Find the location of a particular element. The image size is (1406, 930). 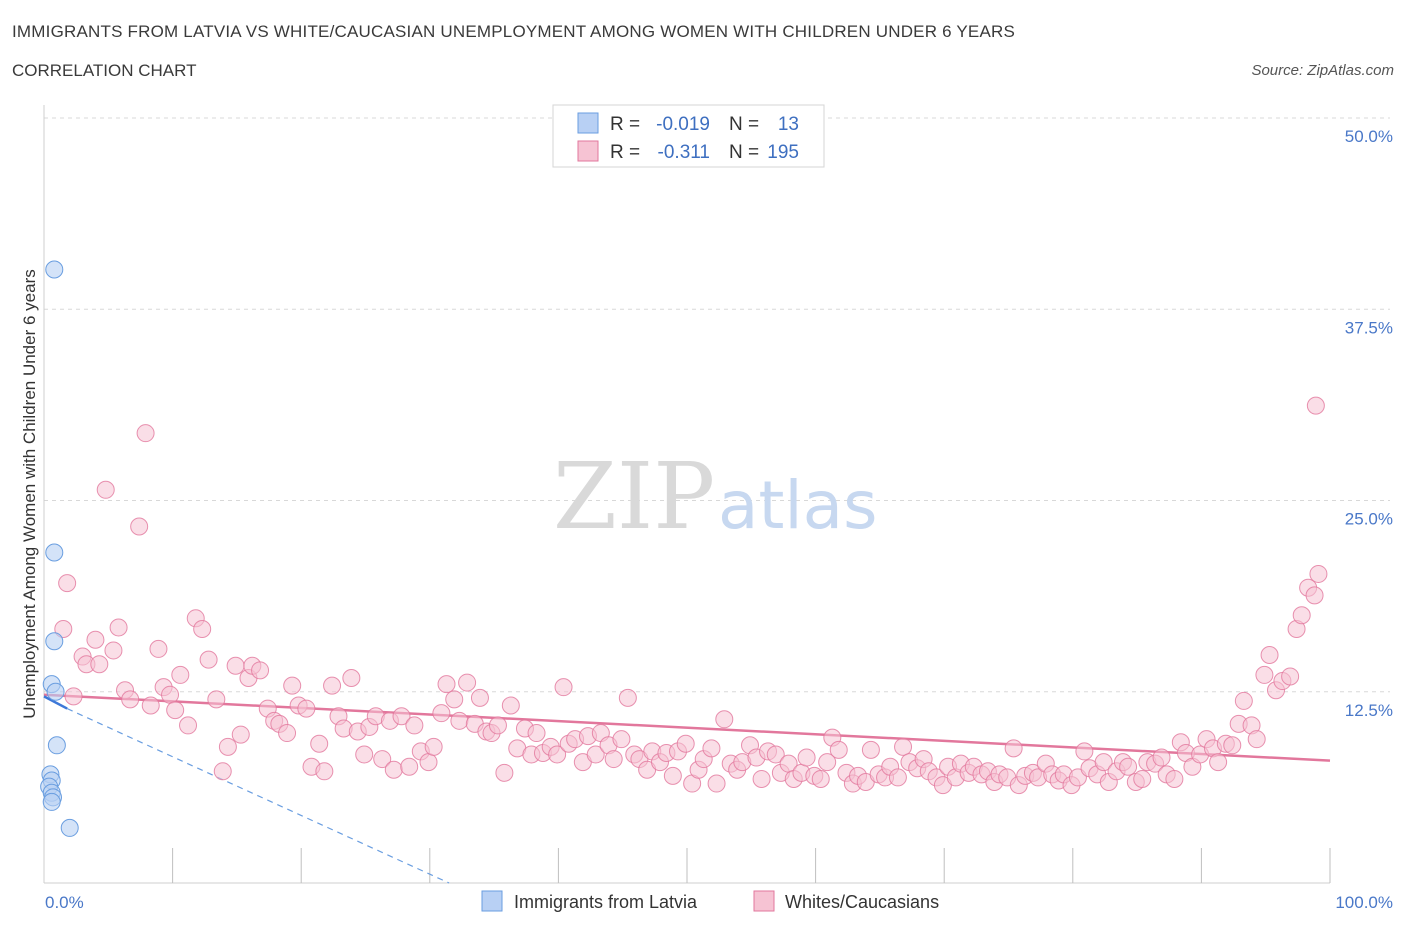

y-tick-label: 12.5% is located at coordinates (1369, 710).